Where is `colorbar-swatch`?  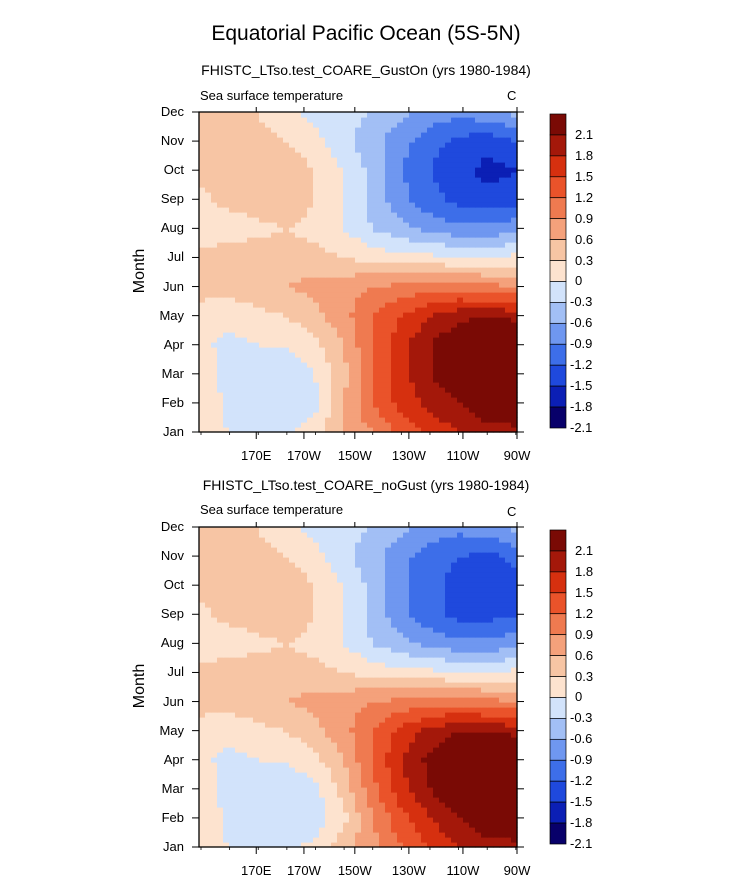
colorbar-swatch is located at coordinates (558, 375).